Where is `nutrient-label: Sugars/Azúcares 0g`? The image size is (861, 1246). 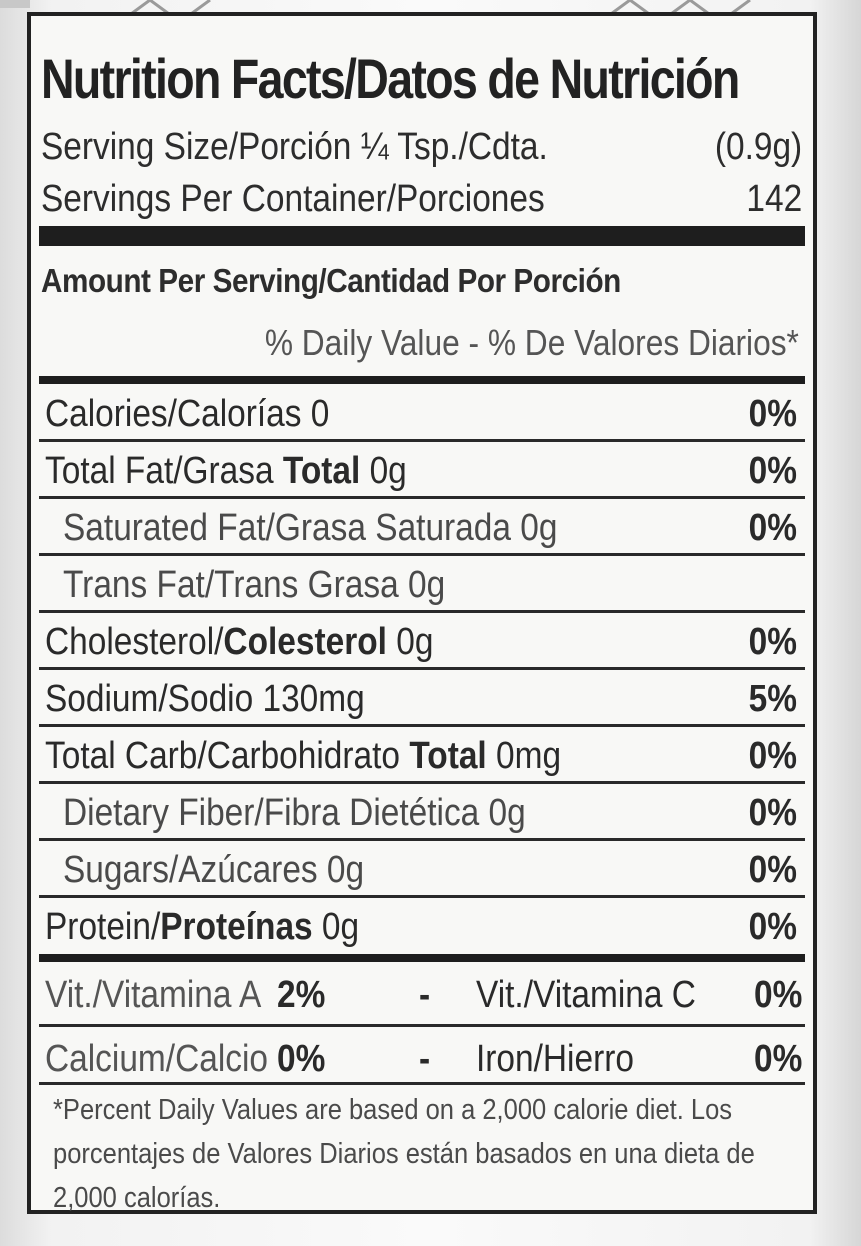
nutrient-label: Sugars/Azúcares 0g is located at coordinates (213, 870).